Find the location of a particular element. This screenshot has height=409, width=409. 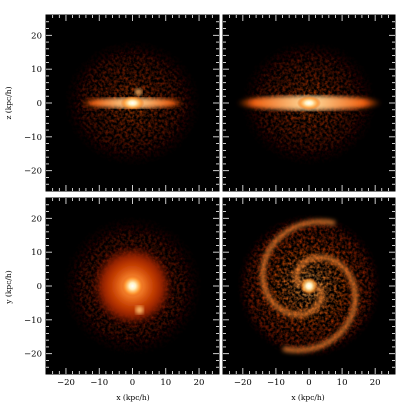

y-axis-title-bottom: y (kpc/h) is located at coordinates (8, 287).